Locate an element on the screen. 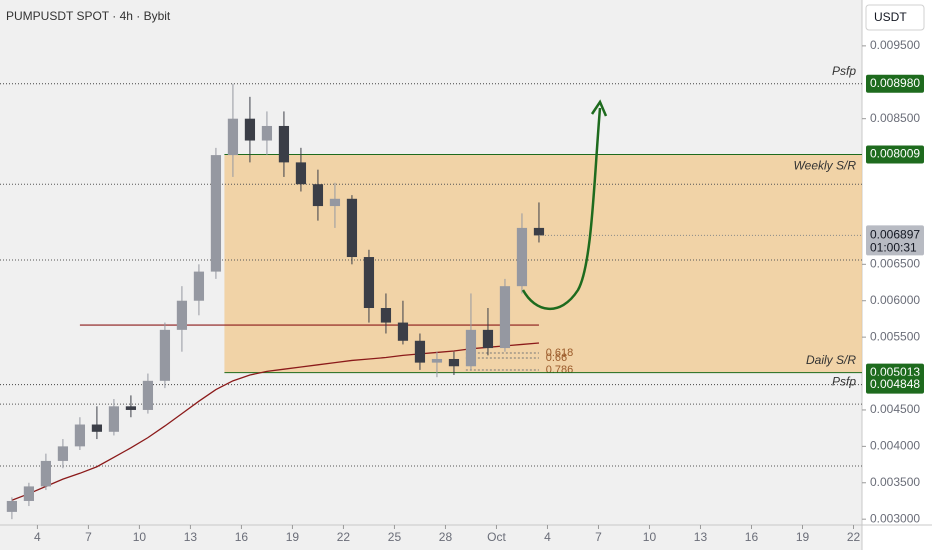  price-tag-label: 0.008980 is located at coordinates (895, 83).